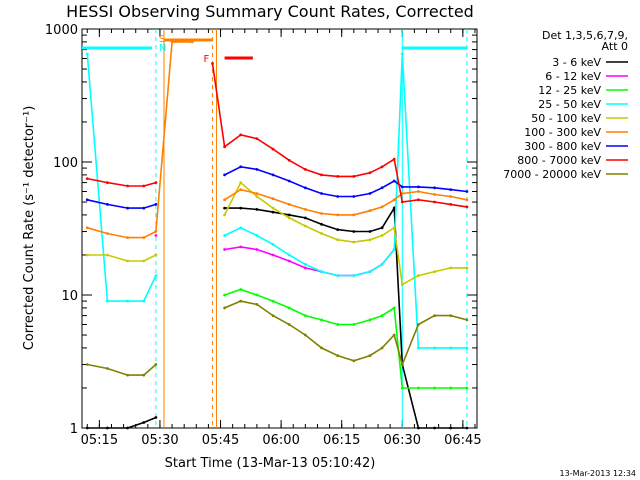 The height and width of the screenshot is (480, 640). I want to click on x-axis-label: Start Time (13-Mar-13 05:10:42), so click(270, 463).